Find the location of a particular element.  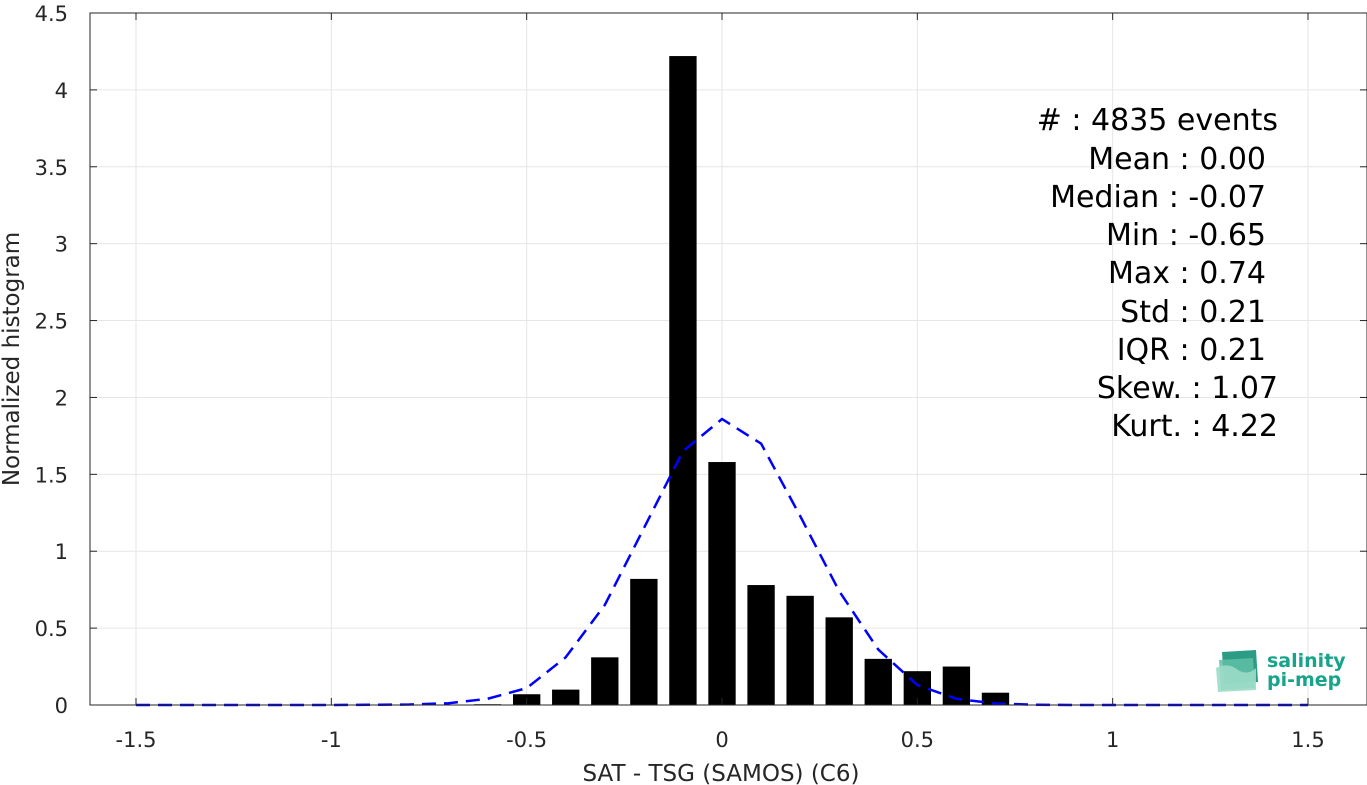

stat-count: # : 4835 events is located at coordinates (1157, 120).